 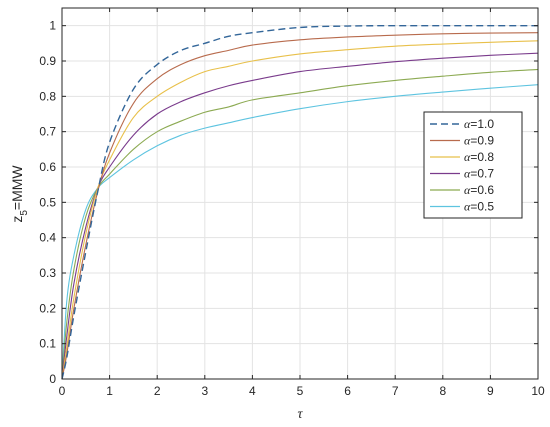 What do you see at coordinates (47, 61) in the screenshot?
I see `y-tick-label: 0.9` at bounding box center [47, 61].